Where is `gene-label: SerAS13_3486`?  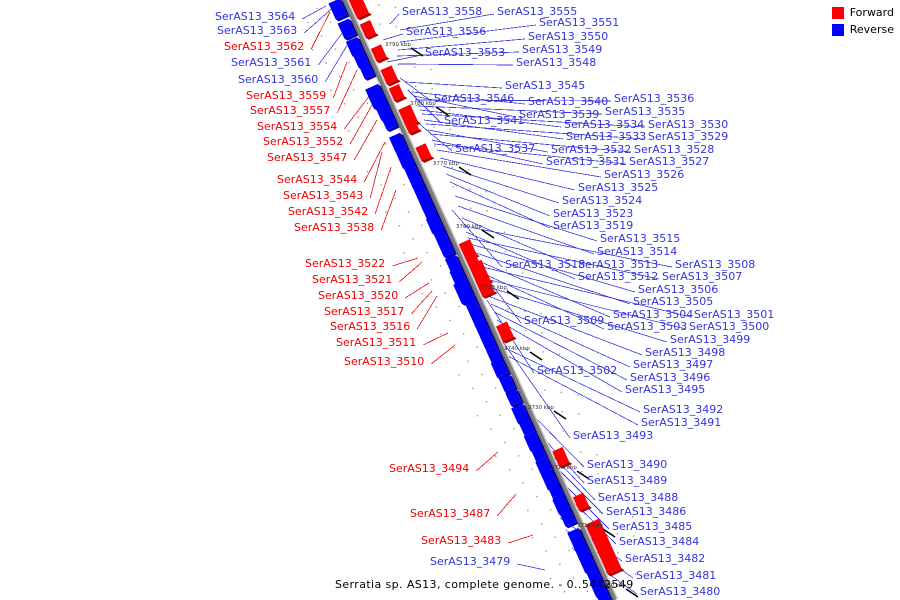
gene-label: SerAS13_3486 is located at coordinates (646, 511).